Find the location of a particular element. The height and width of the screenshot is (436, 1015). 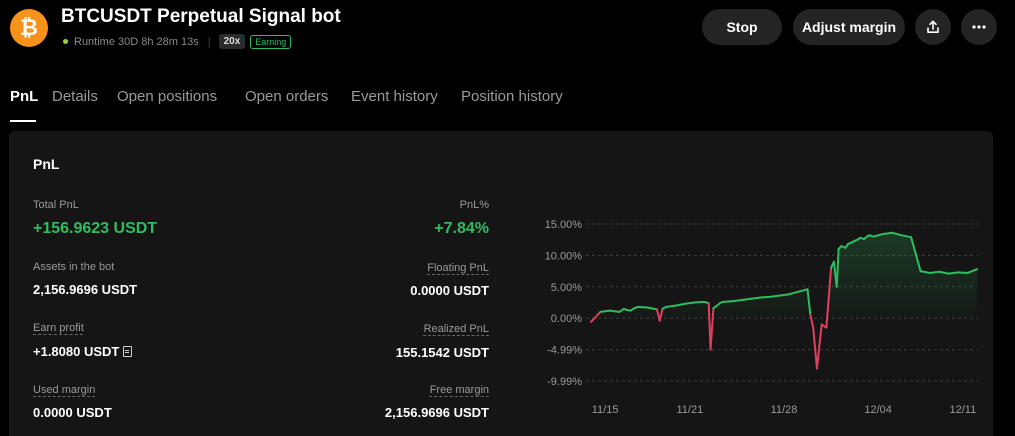

assets-value: 2,156.9696 USDT is located at coordinates (85, 289).